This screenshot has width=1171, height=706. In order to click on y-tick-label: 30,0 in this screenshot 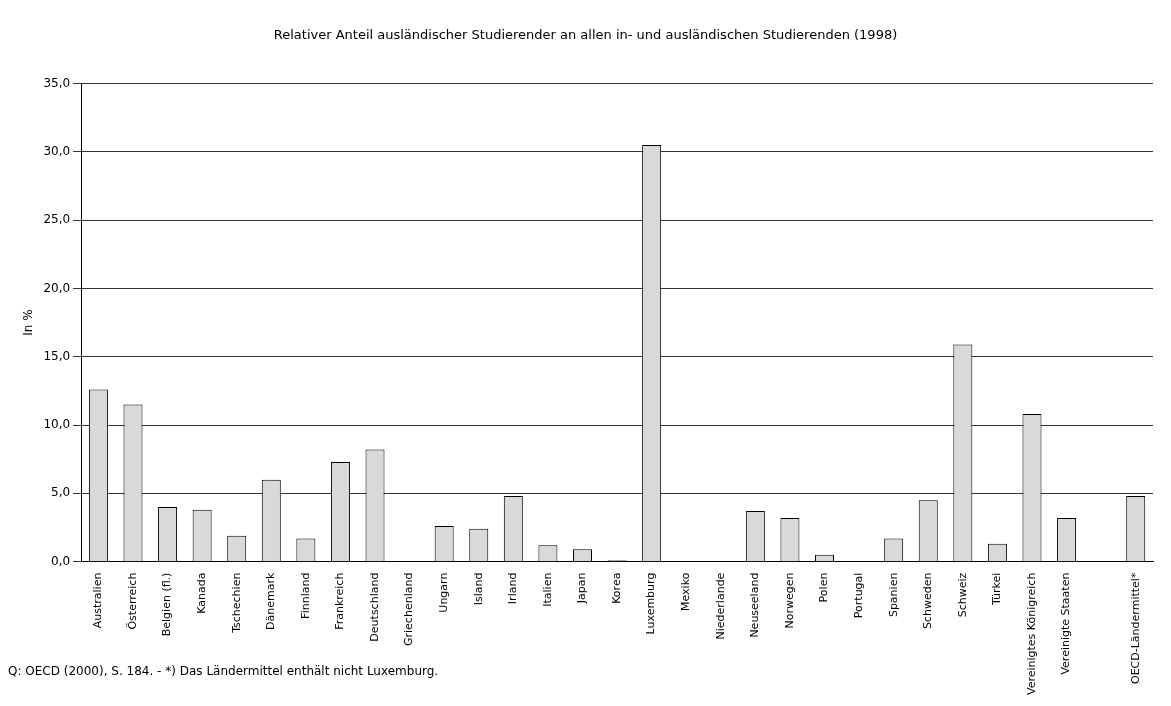, I will do `click(57, 151)`.